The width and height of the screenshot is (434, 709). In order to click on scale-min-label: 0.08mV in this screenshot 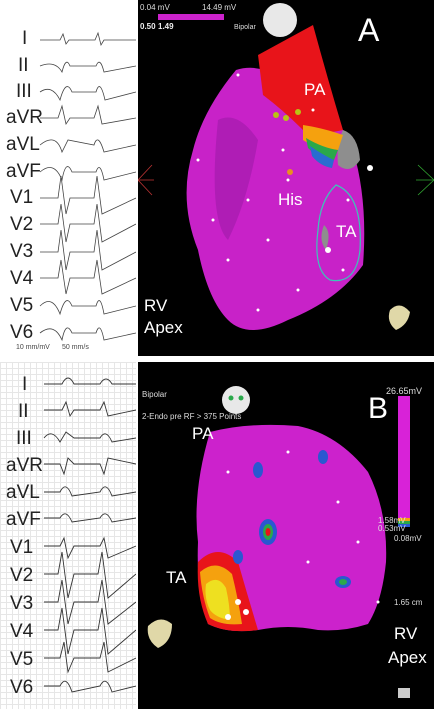, I will do `click(408, 538)`.